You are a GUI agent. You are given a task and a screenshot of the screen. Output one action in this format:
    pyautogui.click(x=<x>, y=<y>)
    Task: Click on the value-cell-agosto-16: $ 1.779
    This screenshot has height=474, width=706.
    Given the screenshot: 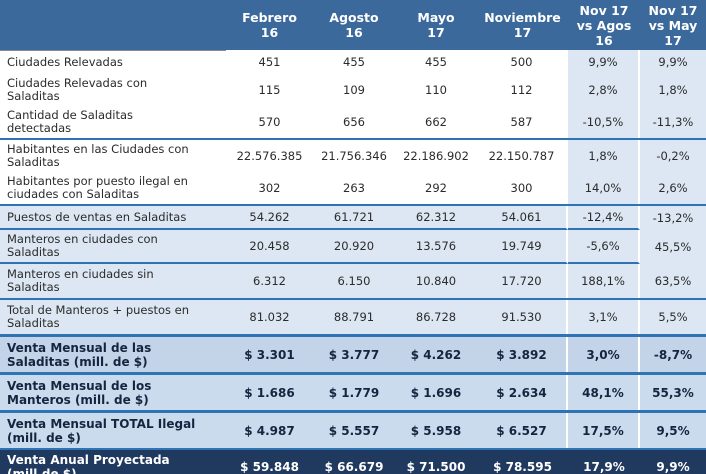 What is the action you would take?
    pyautogui.click(x=354, y=392)
    